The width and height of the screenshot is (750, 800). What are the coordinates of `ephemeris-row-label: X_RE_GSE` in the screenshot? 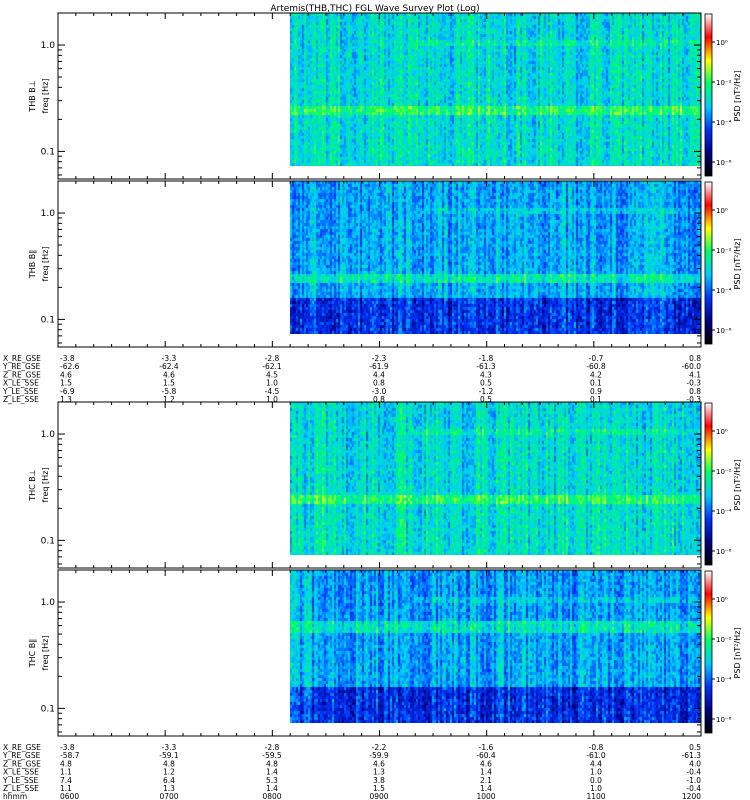 It's located at (22, 747).